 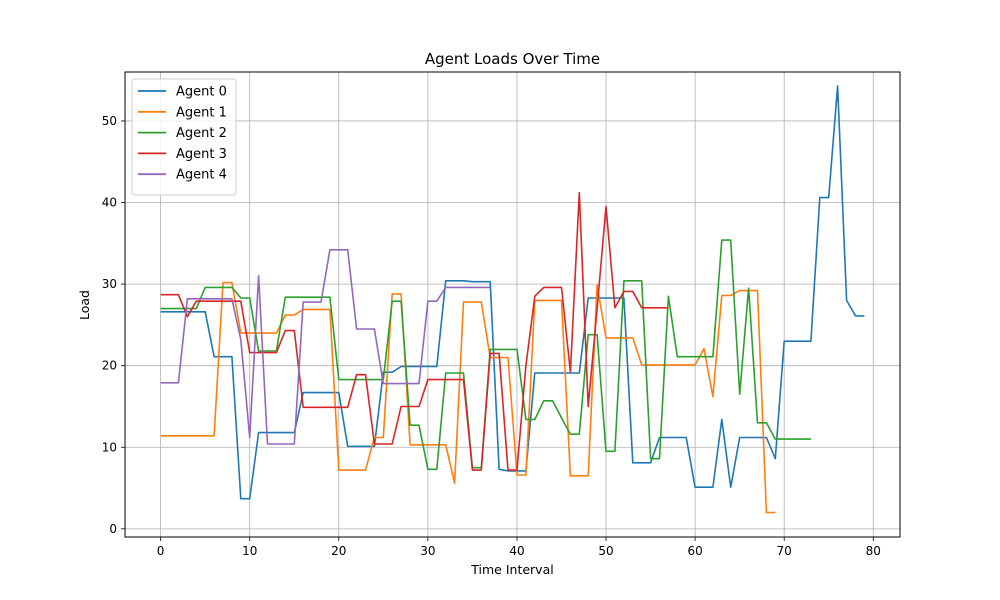 What do you see at coordinates (605, 551) in the screenshot?
I see `x-tick-label: 50` at bounding box center [605, 551].